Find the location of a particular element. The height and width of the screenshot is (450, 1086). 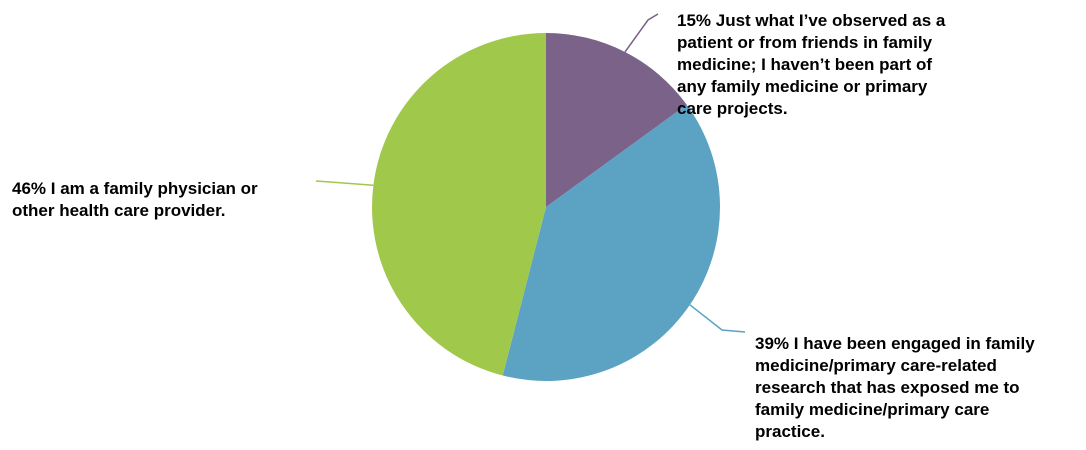

slice-label-line: 15% Just what I’ve observed as a is located at coordinates (811, 20).